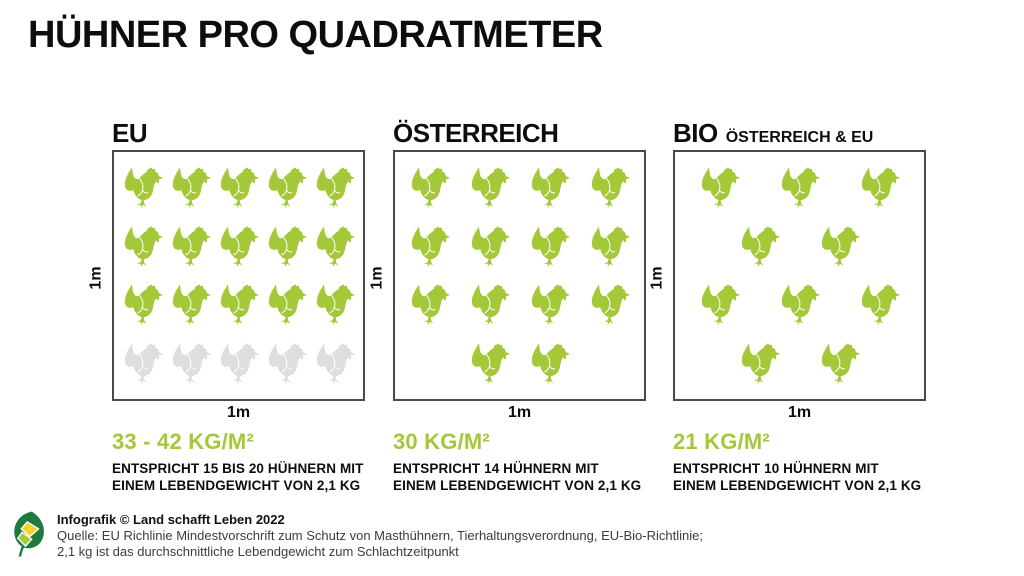 The image size is (1024, 576). Describe the element at coordinates (238, 468) in the screenshot. I see `description-line: ENTSPRICHT 15 BIS 20 HÜHNERN MIT` at that location.